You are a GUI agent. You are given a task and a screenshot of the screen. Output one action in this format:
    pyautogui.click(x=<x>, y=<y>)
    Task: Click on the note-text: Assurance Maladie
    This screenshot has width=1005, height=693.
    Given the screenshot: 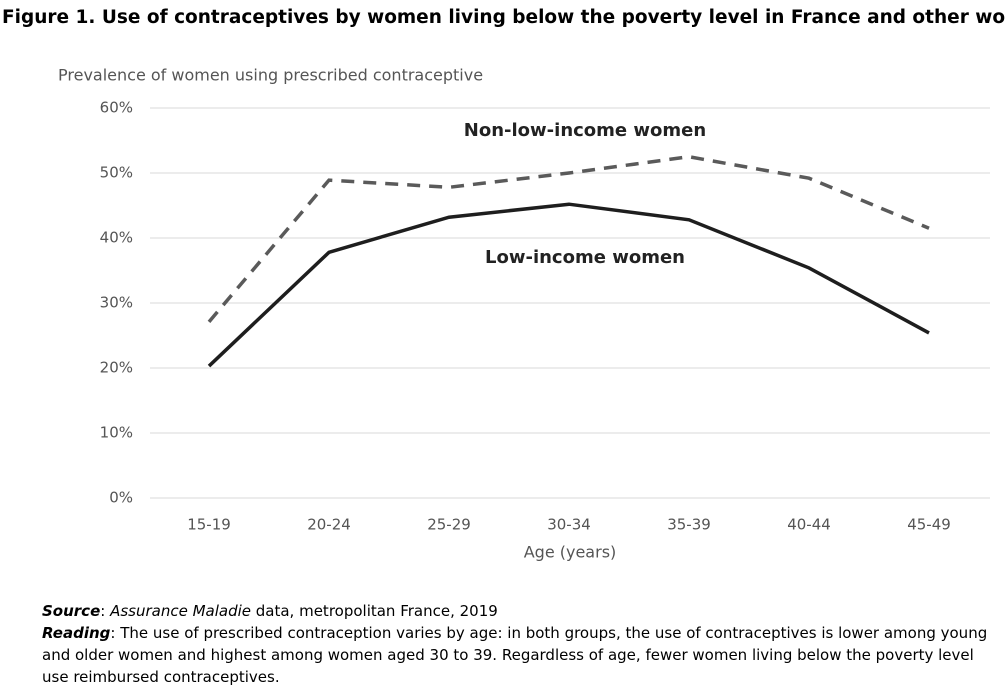 What is the action you would take?
    pyautogui.click(x=180, y=611)
    